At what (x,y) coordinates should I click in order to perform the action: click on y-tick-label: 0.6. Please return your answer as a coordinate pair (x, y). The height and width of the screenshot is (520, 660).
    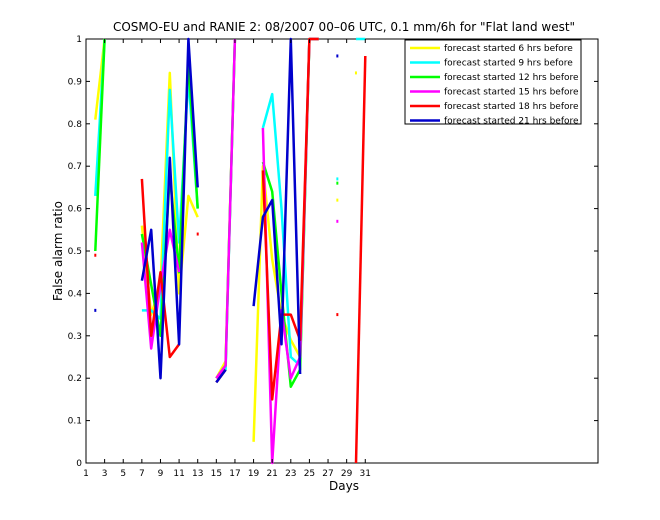
    Looking at the image, I should click on (75, 210).